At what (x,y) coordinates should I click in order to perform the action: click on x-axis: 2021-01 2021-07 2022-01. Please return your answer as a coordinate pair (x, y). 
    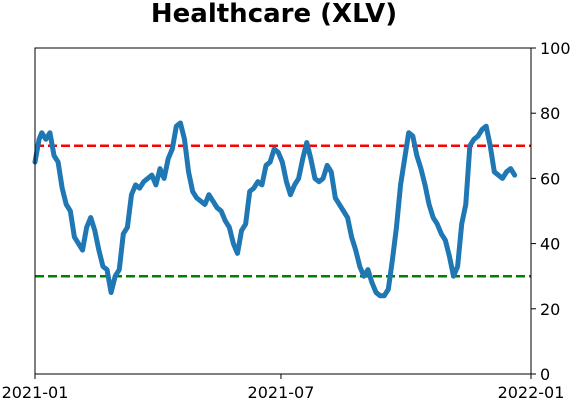
    Looking at the image, I should click on (283, 388).